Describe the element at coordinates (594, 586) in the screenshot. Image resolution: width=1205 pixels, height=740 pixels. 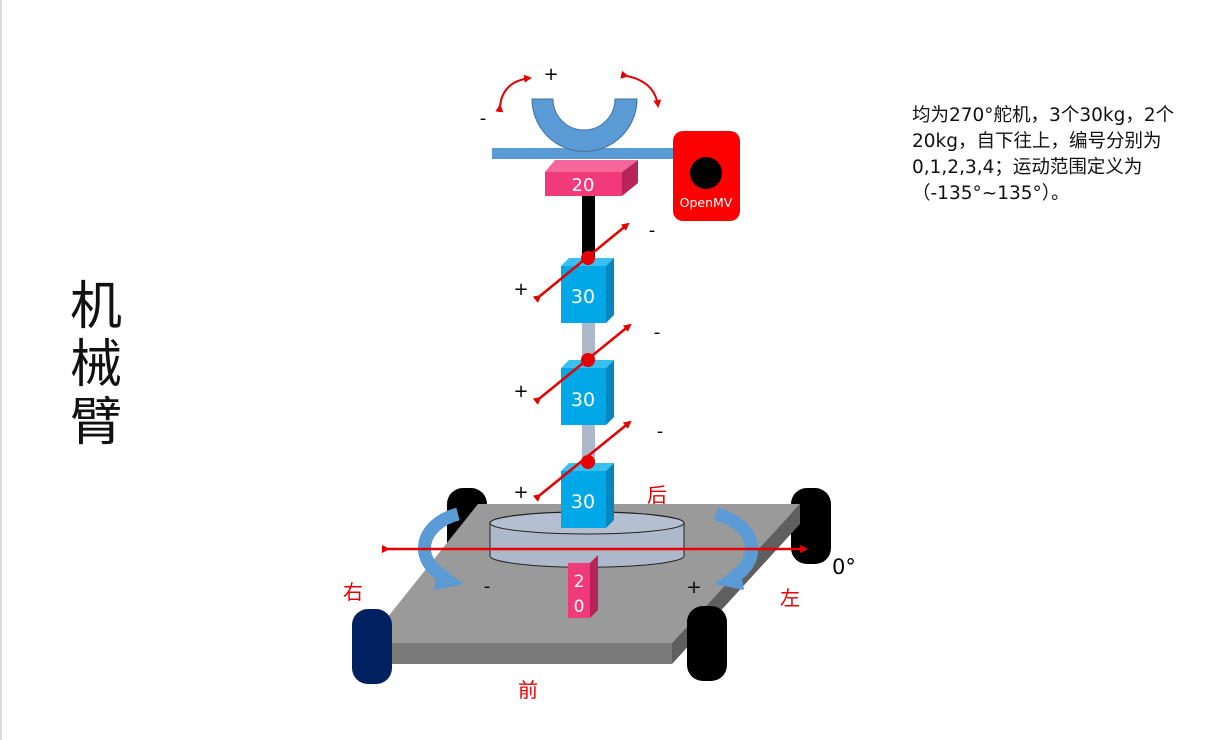
I see `servo-base-20-side` at that location.